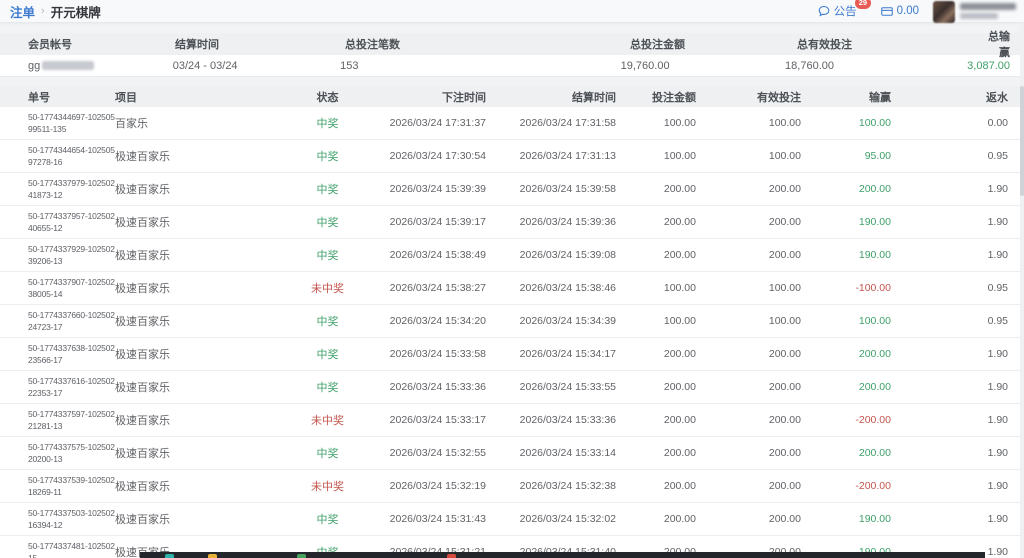  I want to click on taskbar-icon-teal, so click(169, 556).